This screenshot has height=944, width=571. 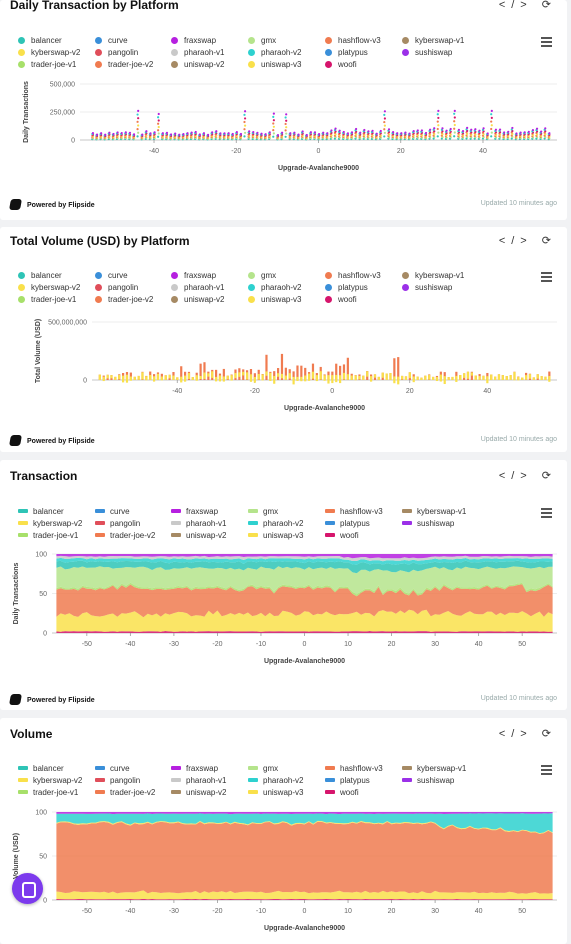 What do you see at coordinates (27, 888) in the screenshot?
I see `flipside-assistant-button` at bounding box center [27, 888].